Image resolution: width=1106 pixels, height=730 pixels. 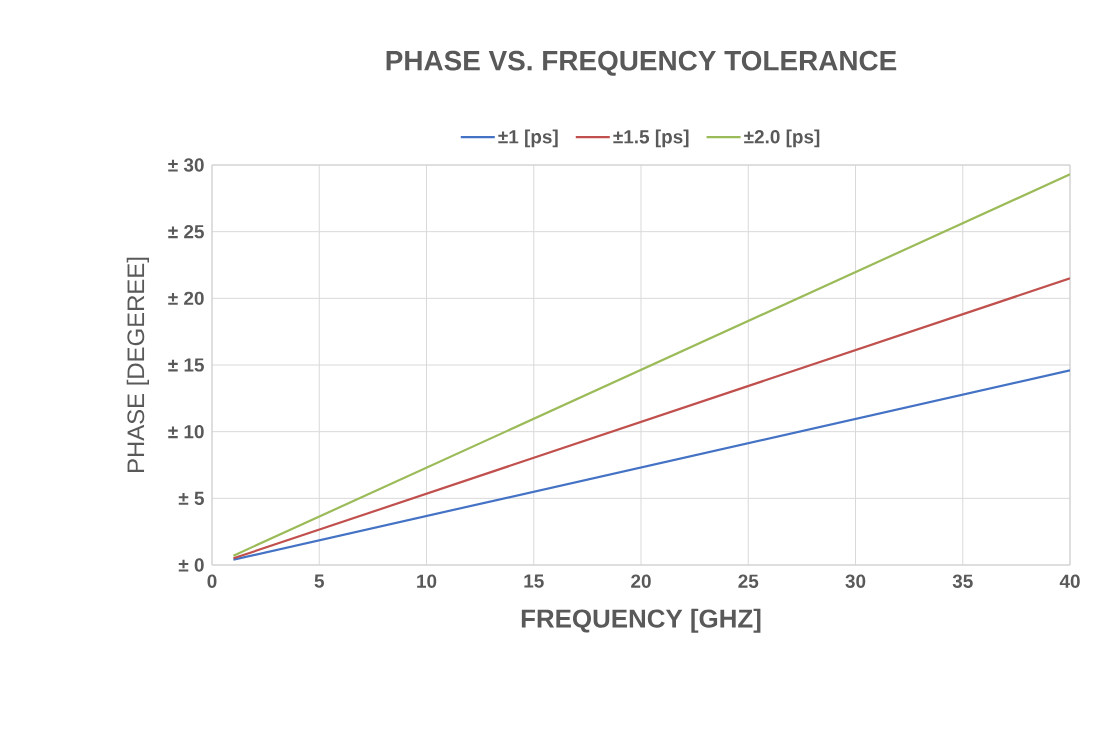 What do you see at coordinates (427, 581) in the screenshot?
I see `x-tick-label: 10` at bounding box center [427, 581].